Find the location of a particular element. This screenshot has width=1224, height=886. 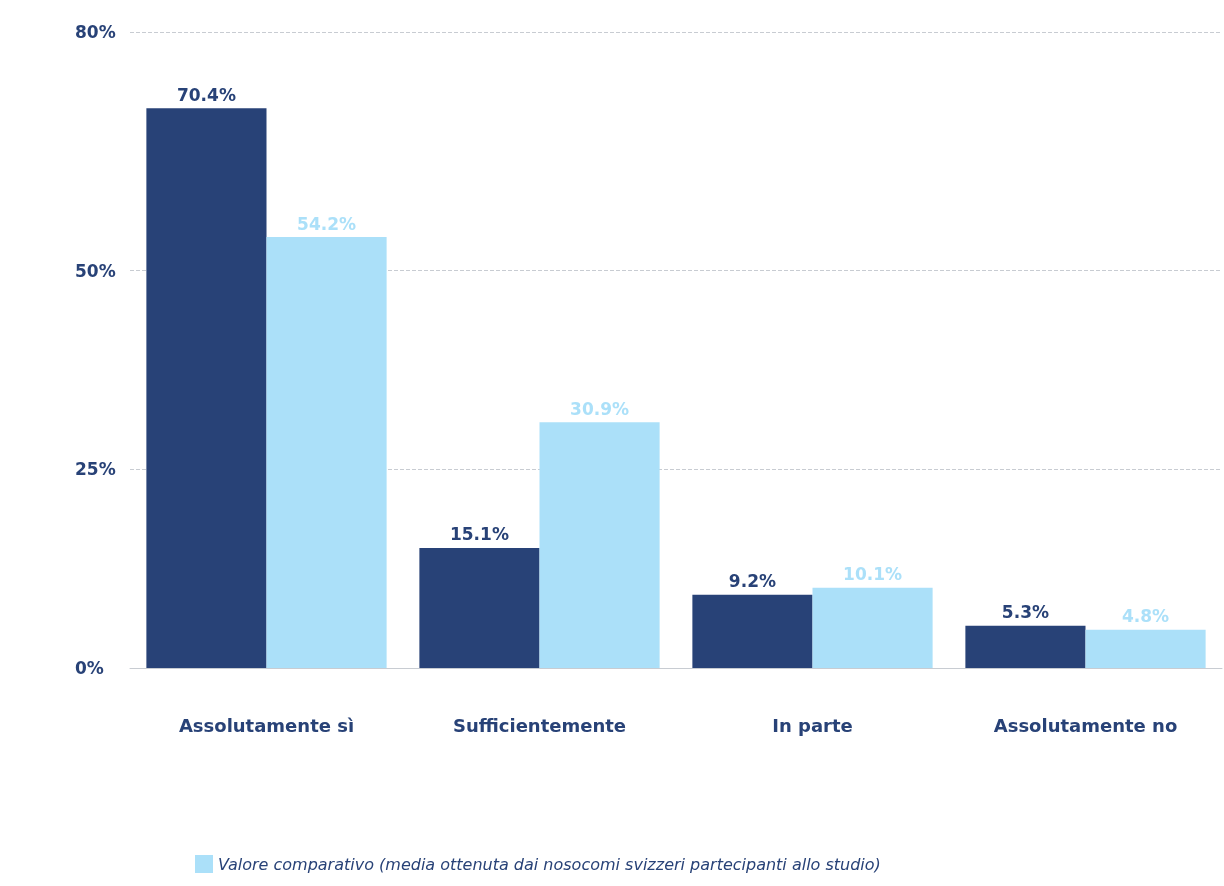

x-tick-label: Sufficientemente is located at coordinates (539, 725).